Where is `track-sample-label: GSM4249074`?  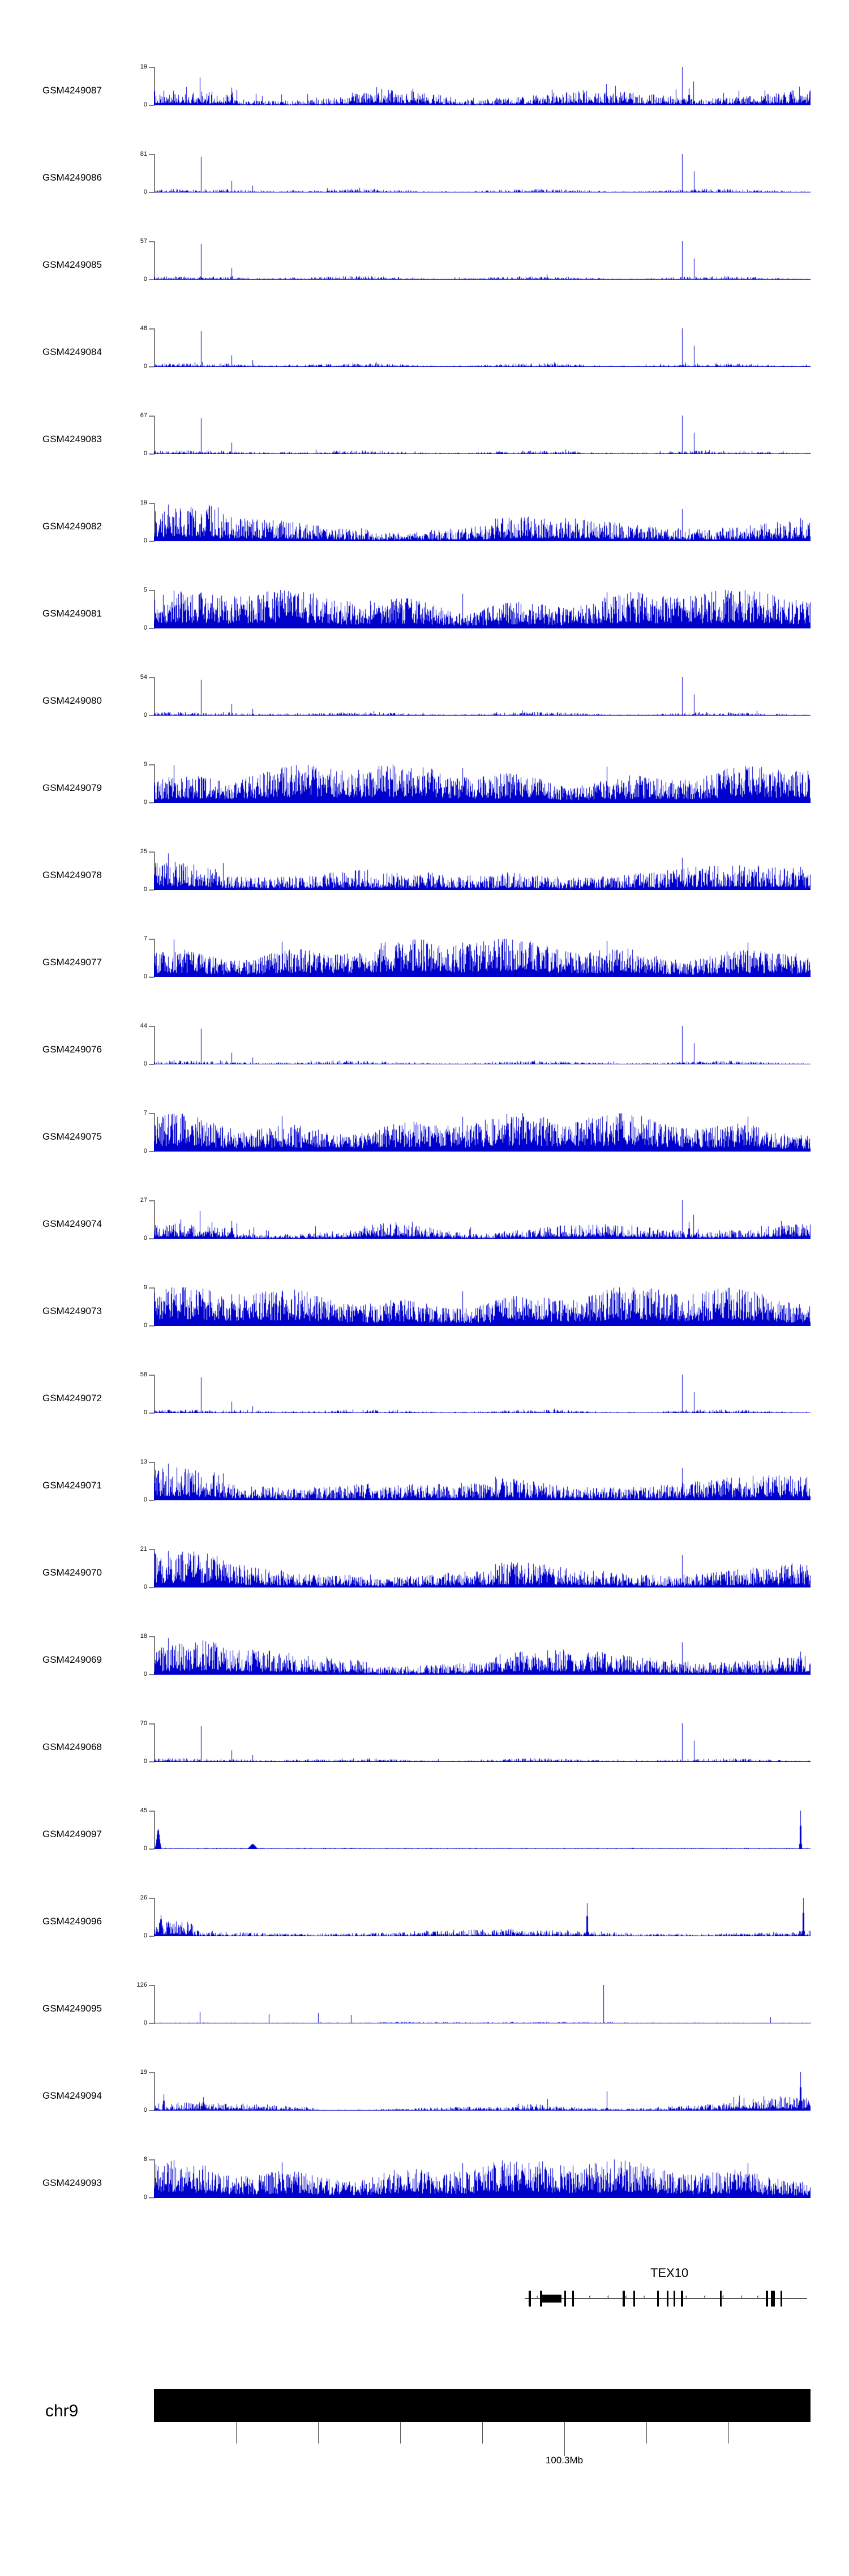
track-sample-label: GSM4249074 is located at coordinates (72, 1223).